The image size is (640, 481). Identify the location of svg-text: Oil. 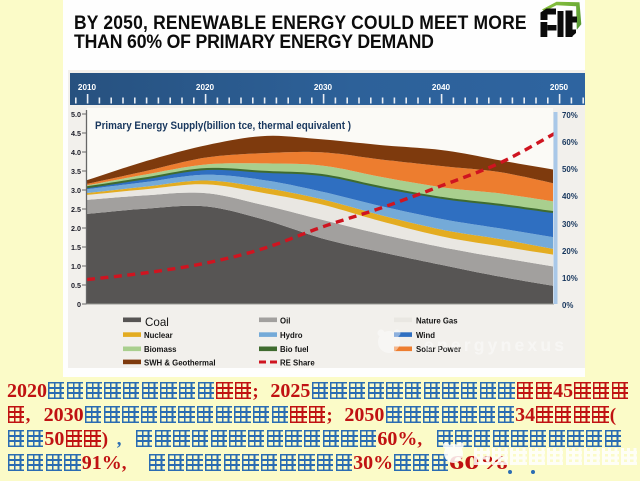
(285, 321).